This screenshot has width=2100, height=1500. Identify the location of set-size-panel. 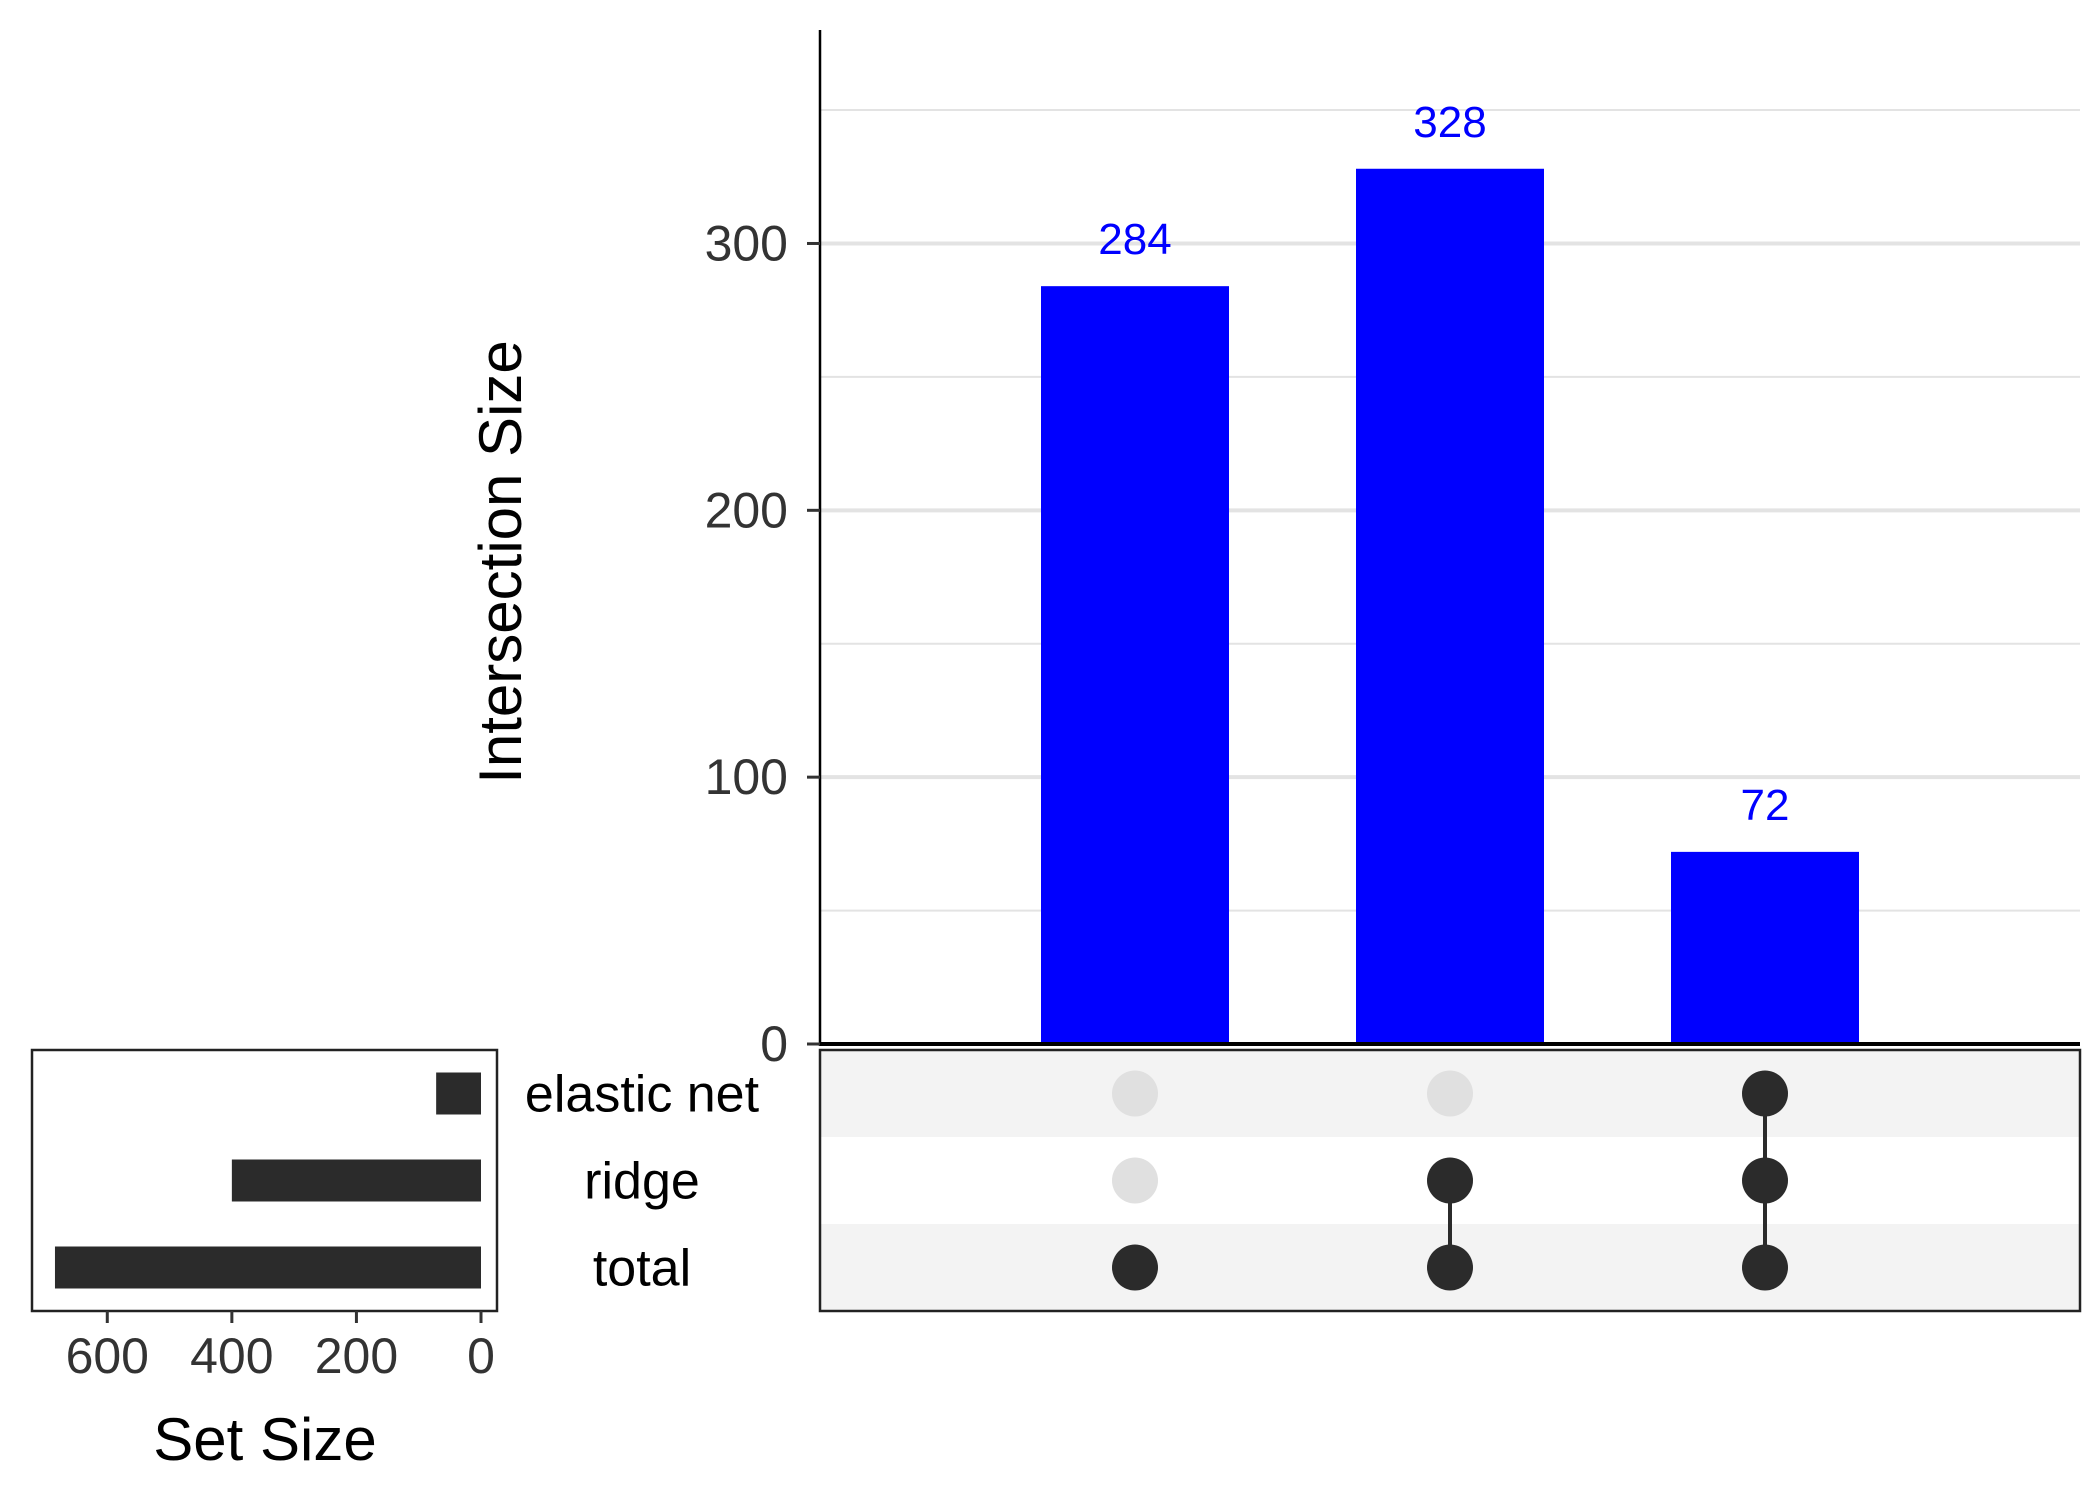
(264, 1185).